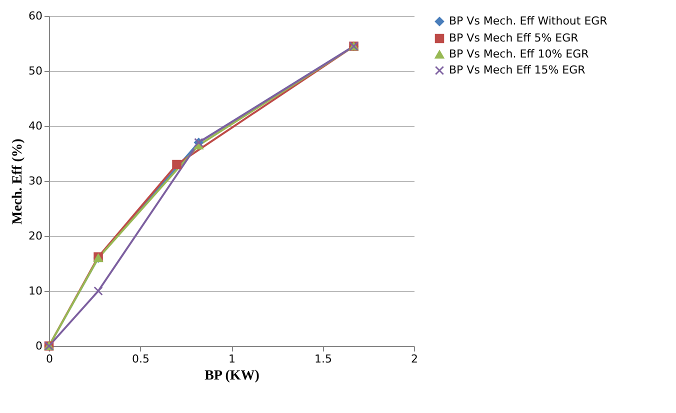  Describe the element at coordinates (49, 359) in the screenshot. I see `x-tick-label: 0` at that location.